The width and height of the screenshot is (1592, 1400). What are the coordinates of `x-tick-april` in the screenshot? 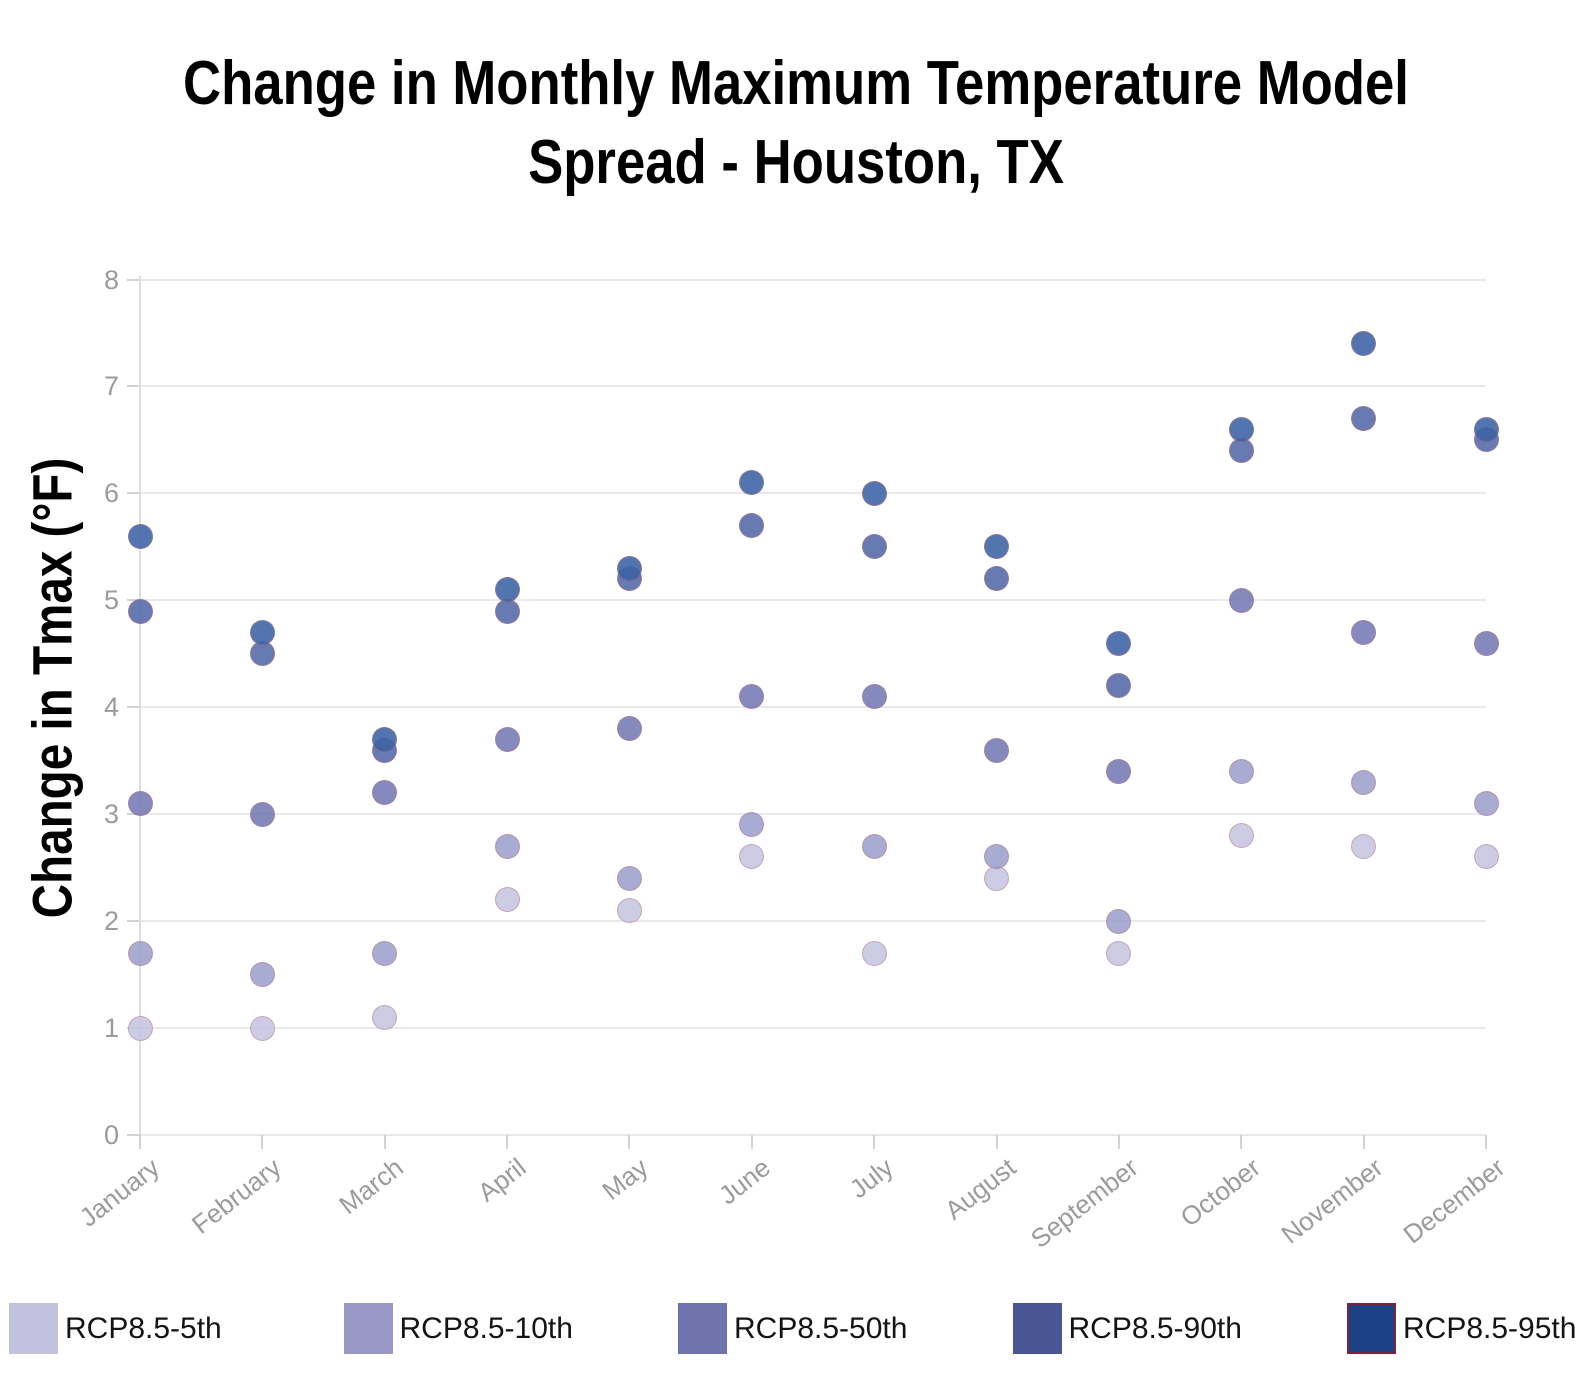 It's located at (507, 1142).